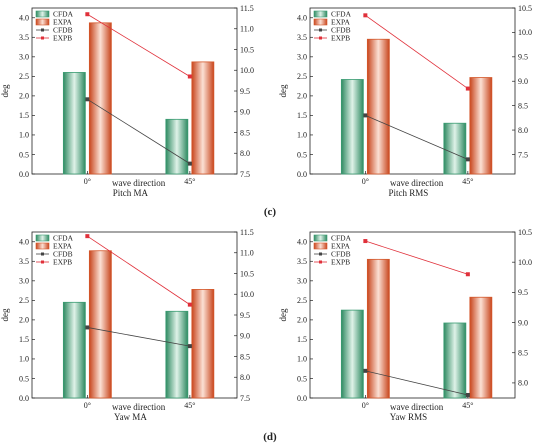  Describe the element at coordinates (417, 407) in the screenshot. I see `x-axis-label: wave direction` at that location.